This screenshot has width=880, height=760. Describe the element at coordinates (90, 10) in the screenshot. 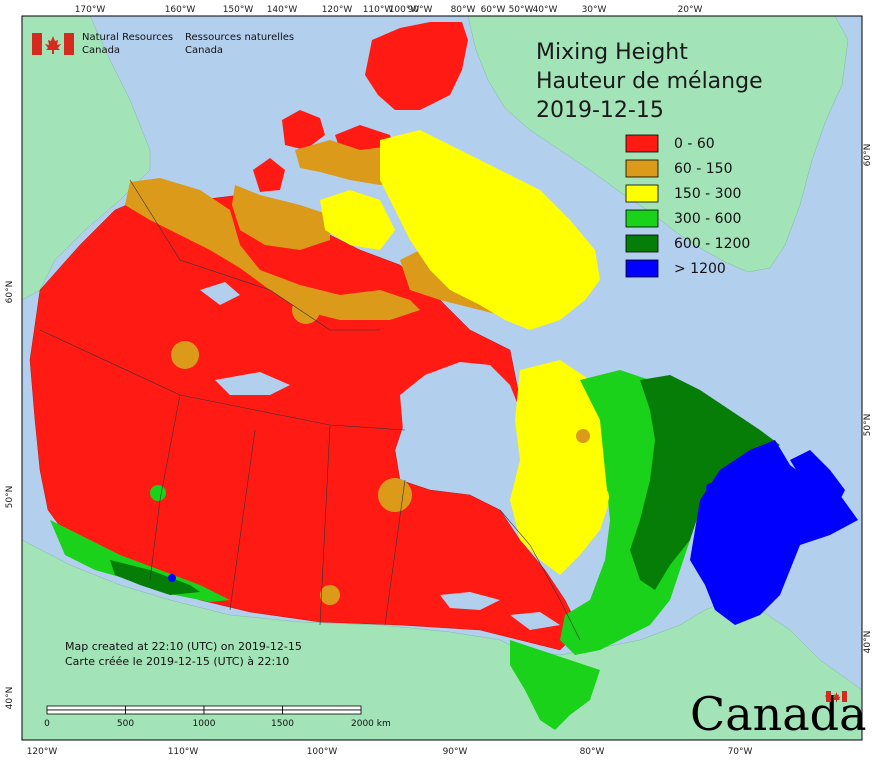

I see `top-tick-label: 170°W` at that location.